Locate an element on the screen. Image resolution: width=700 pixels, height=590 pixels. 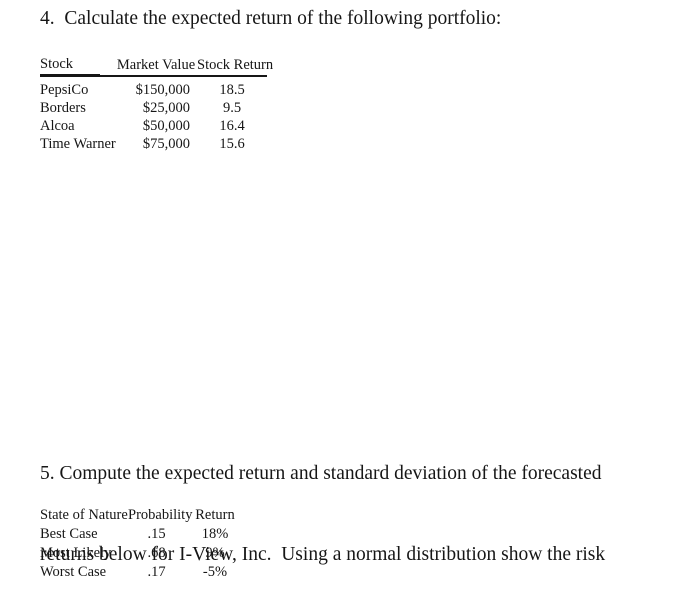
table-row: Alcoa $50,000 16.4 is located at coordinates (153, 126).